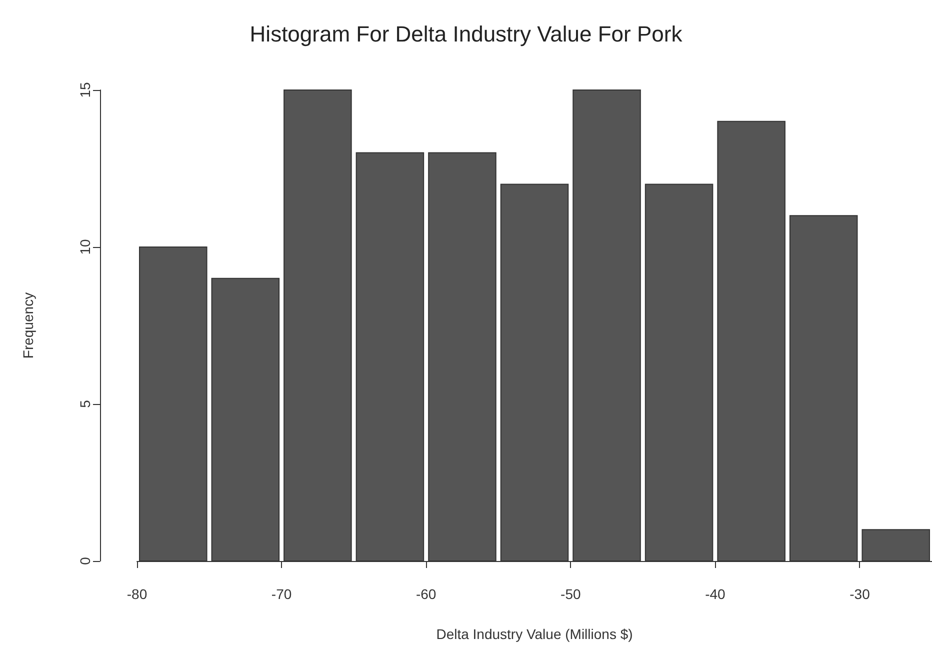 The image size is (932, 661). What do you see at coordinates (860, 594) in the screenshot?
I see `x-tick-label: -30` at bounding box center [860, 594].